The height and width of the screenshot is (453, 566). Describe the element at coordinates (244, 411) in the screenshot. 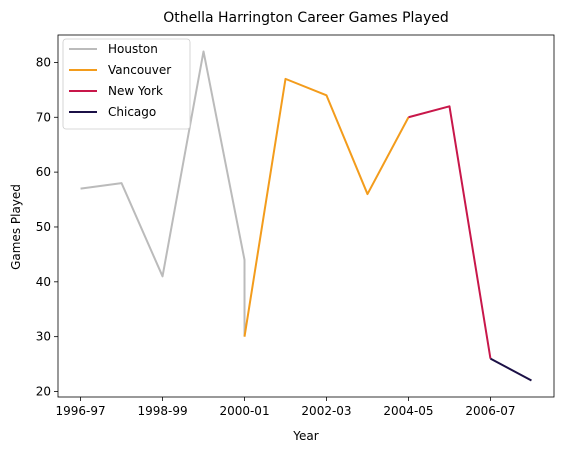

I see `x-tick-label: 2000-01` at that location.